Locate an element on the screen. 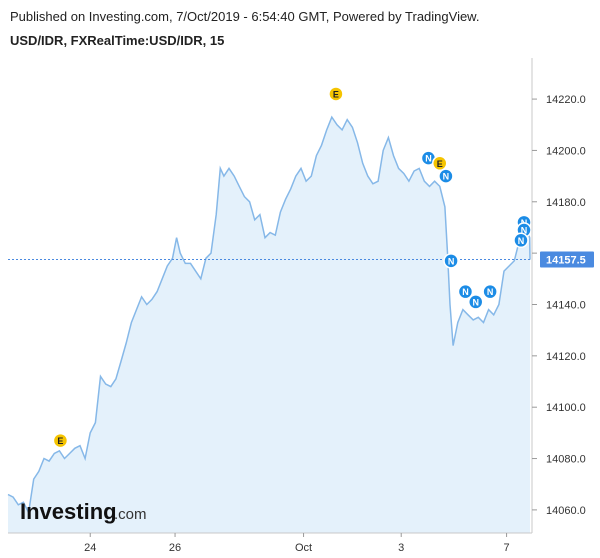 This screenshot has height=558, width=600. x-tick-label: 7 is located at coordinates (507, 548).